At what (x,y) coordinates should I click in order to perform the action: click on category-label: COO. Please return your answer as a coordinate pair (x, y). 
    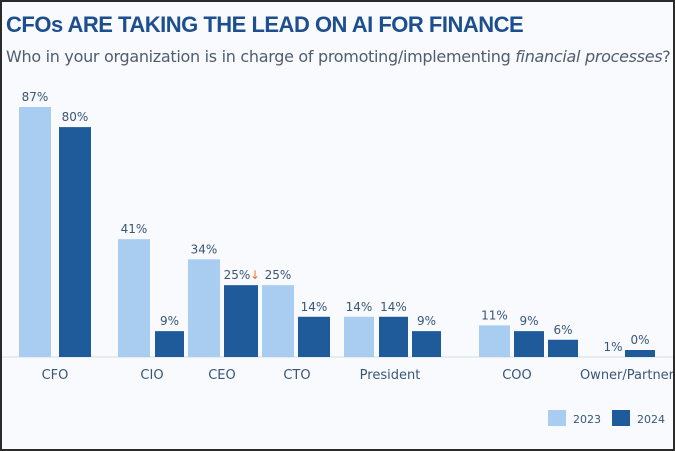
    Looking at the image, I should click on (517, 375).